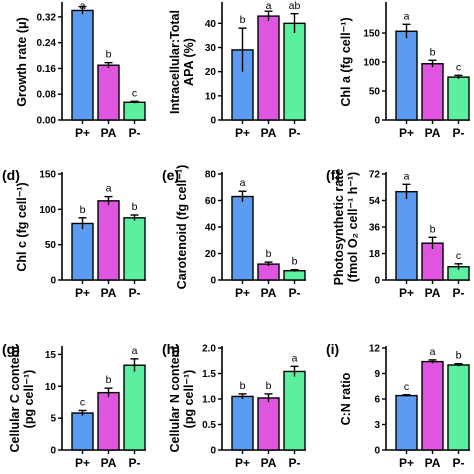 This screenshot has width=474, height=474. I want to click on y-axis-title: Growth rate (μ), so click(22, 62).